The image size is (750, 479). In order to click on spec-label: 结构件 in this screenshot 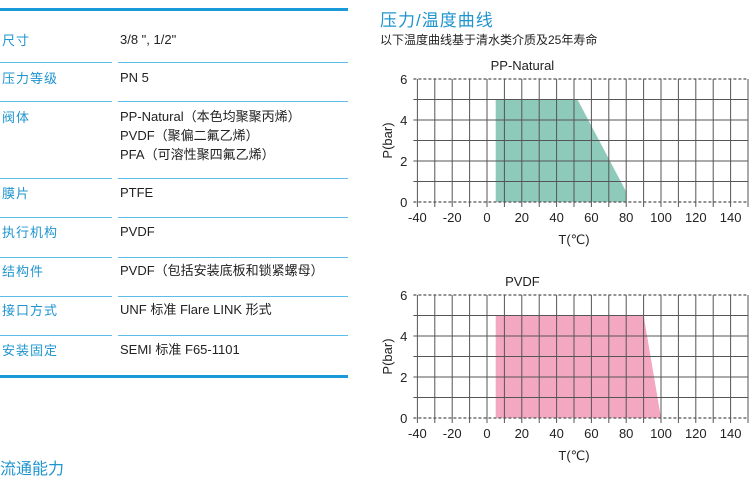, I will do `click(23, 271)`.